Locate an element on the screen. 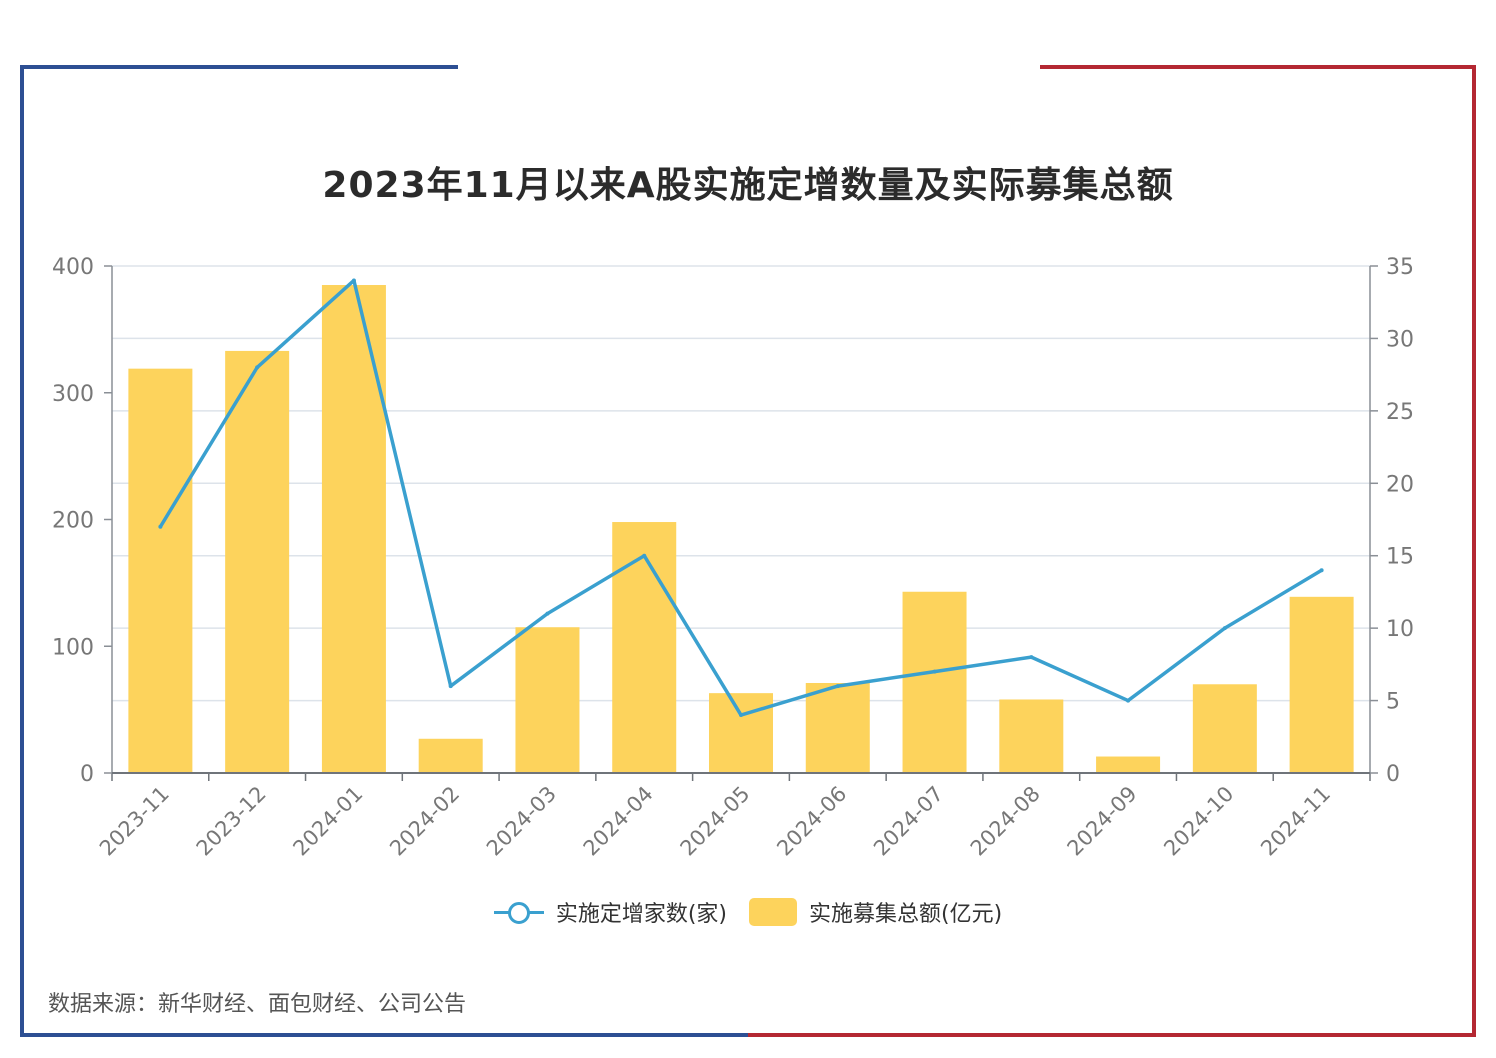 The image size is (1496, 1058). x-tick-label: 2024-09 is located at coordinates (1102, 821).